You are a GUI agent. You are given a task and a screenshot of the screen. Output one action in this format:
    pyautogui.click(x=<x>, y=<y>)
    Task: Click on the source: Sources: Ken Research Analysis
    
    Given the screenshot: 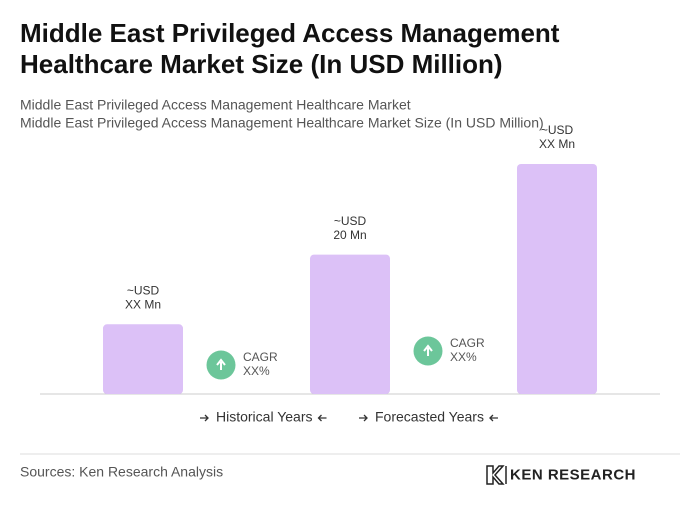 What is the action you would take?
    pyautogui.click(x=121, y=472)
    